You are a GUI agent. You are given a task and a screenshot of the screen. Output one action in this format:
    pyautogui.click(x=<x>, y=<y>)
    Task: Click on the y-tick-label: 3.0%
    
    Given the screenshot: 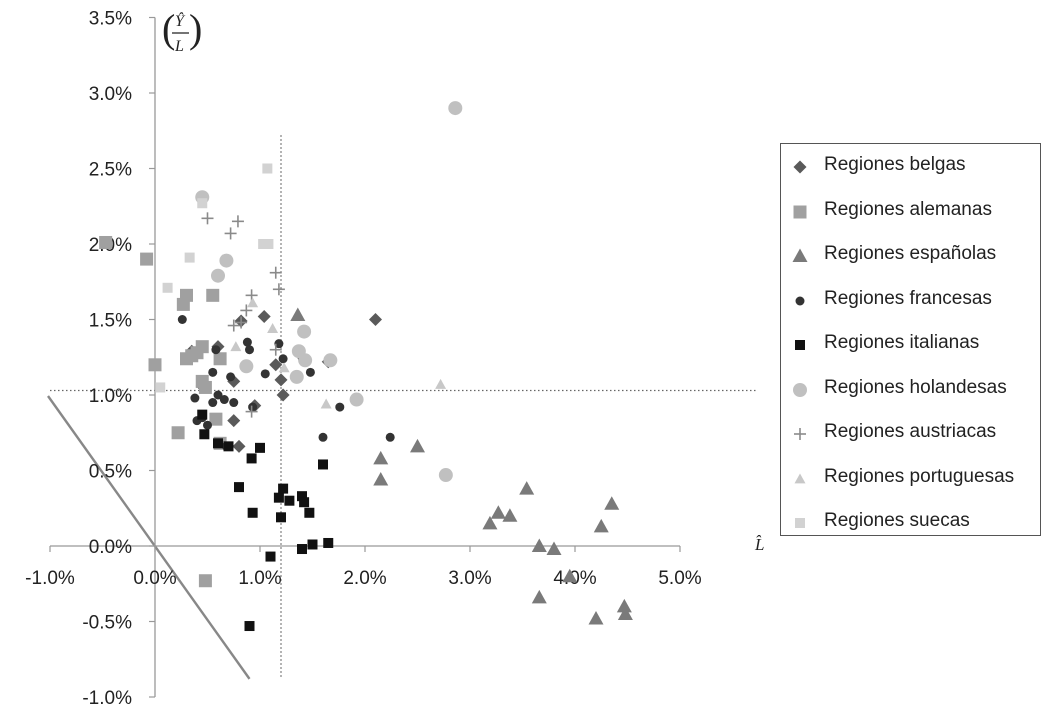 What is the action you would take?
    pyautogui.click(x=110, y=94)
    